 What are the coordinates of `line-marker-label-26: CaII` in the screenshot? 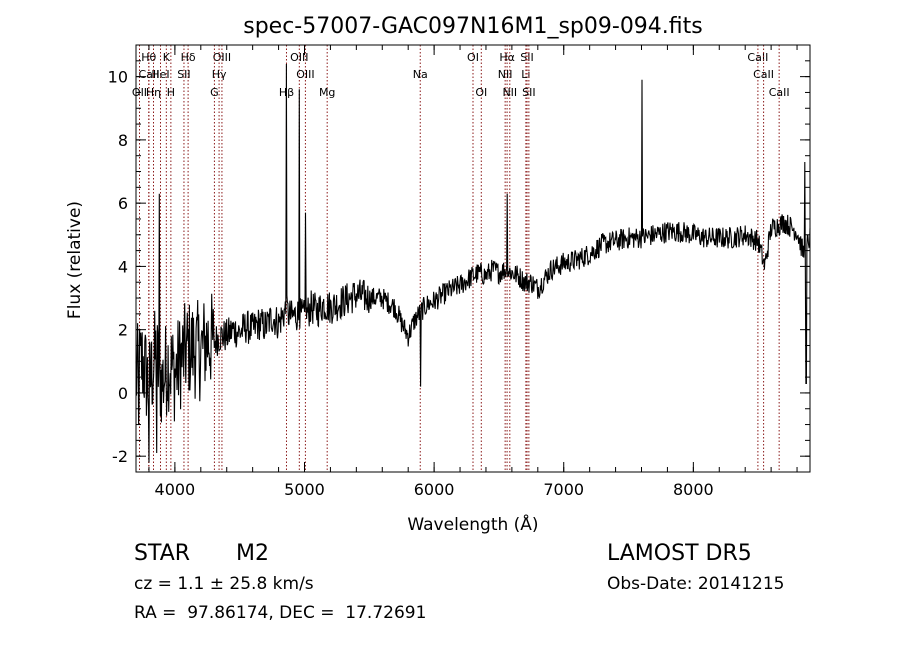 It's located at (763, 74).